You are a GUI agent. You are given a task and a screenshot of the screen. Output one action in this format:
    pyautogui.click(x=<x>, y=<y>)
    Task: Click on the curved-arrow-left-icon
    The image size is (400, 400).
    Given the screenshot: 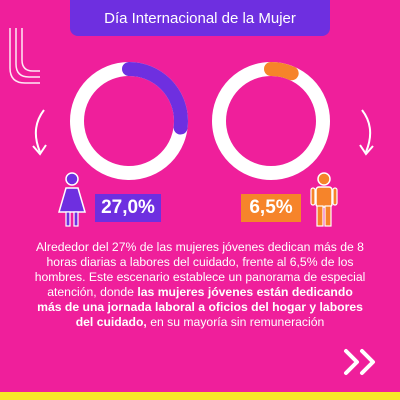 What is the action you would take?
    pyautogui.click(x=39, y=132)
    